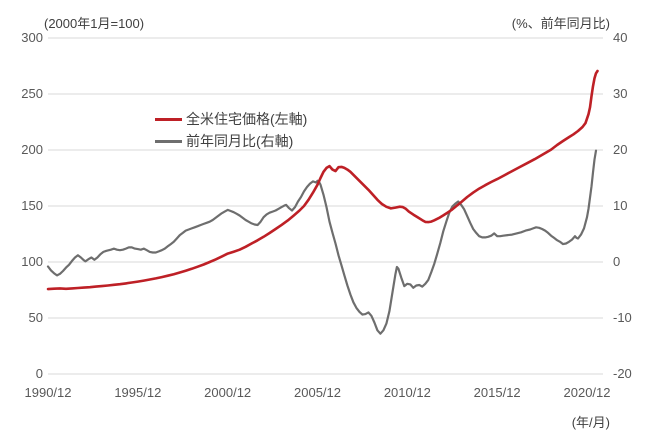  Describe the element at coordinates (622, 317) in the screenshot. I see `right-axis-tick-label: -10` at that location.